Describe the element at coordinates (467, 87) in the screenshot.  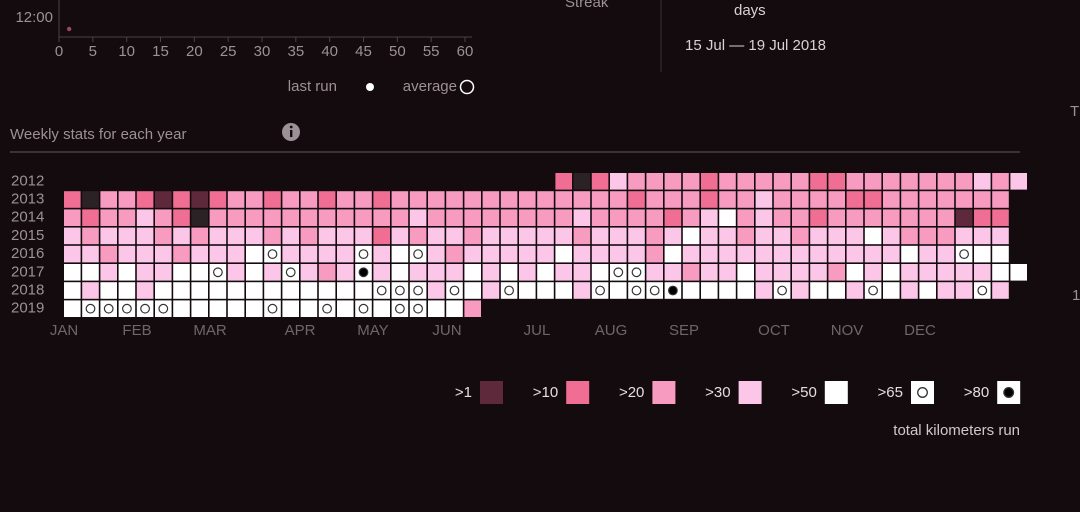
I see `legend-circle` at that location.